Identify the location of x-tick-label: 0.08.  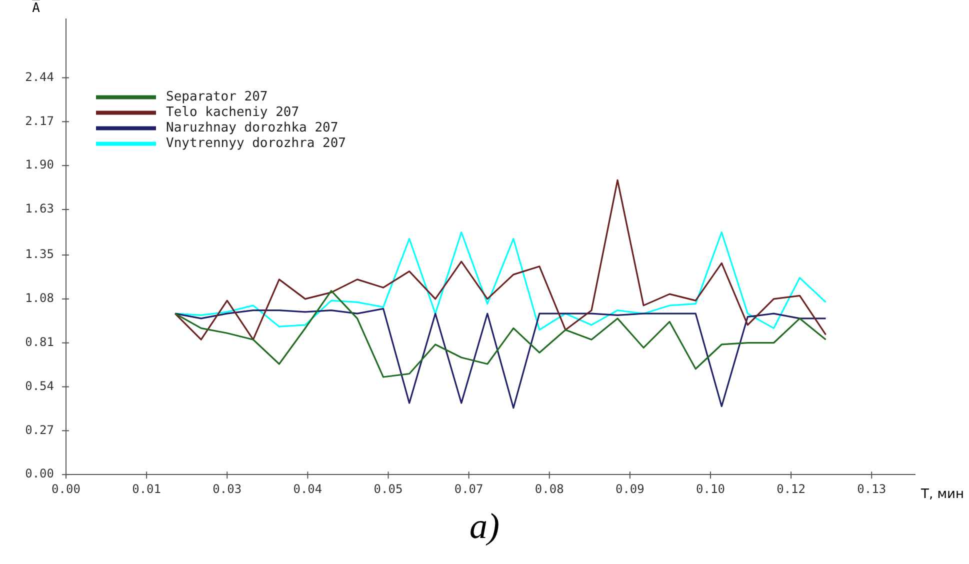
(549, 489).